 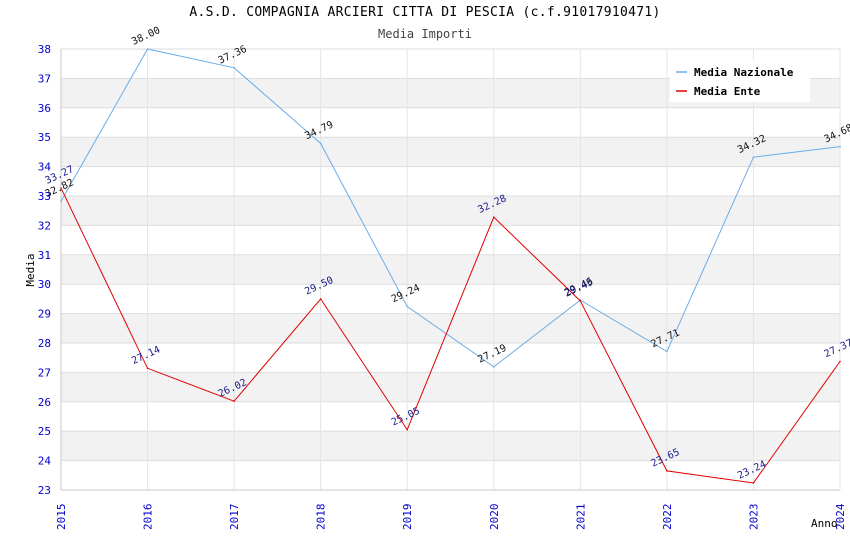 I want to click on y-tick-label: 27, so click(x=44, y=372).